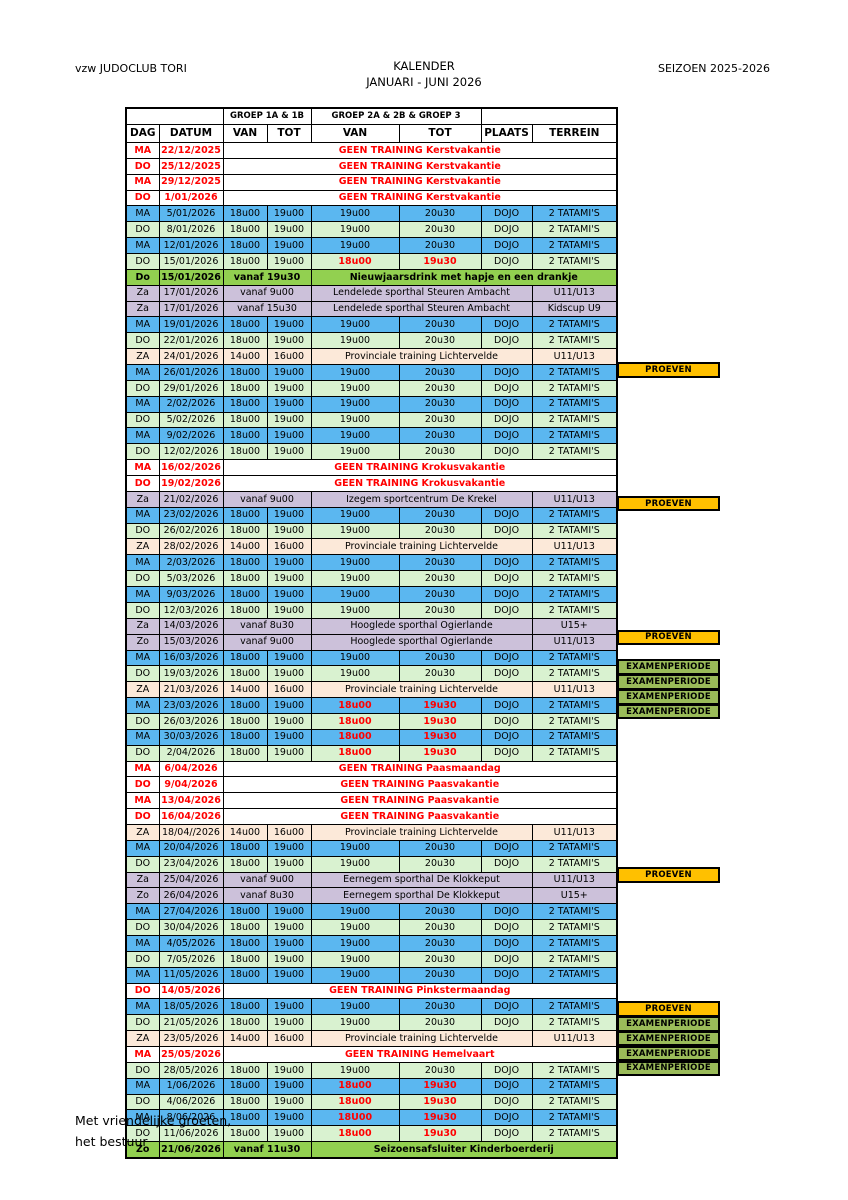  Describe the element at coordinates (420, 816) in the screenshot. I see `no-training-message: GEEN TRAINING Paasvakantie` at that location.